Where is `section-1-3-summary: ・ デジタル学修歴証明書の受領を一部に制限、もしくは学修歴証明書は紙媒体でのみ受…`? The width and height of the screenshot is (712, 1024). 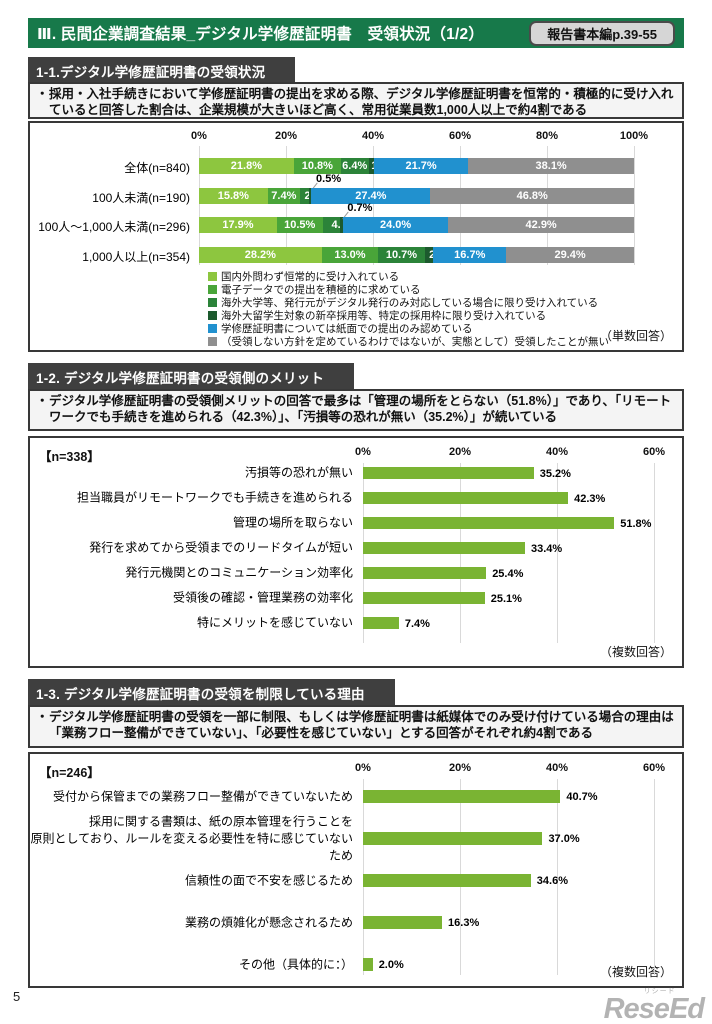 section-1-3-summary: ・ デジタル学修歴証明書の受領を一部に制限、もしくは学修歴証明書は紙媒体でのみ受… is located at coordinates (356, 726).